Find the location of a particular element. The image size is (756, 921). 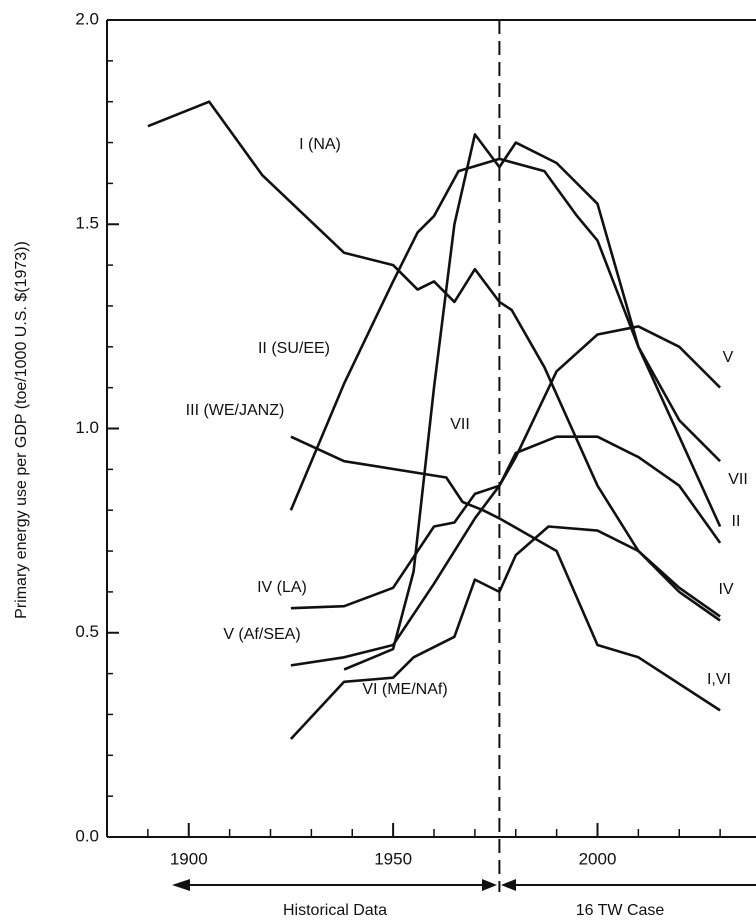

period-label: Historical Data is located at coordinates (335, 910).